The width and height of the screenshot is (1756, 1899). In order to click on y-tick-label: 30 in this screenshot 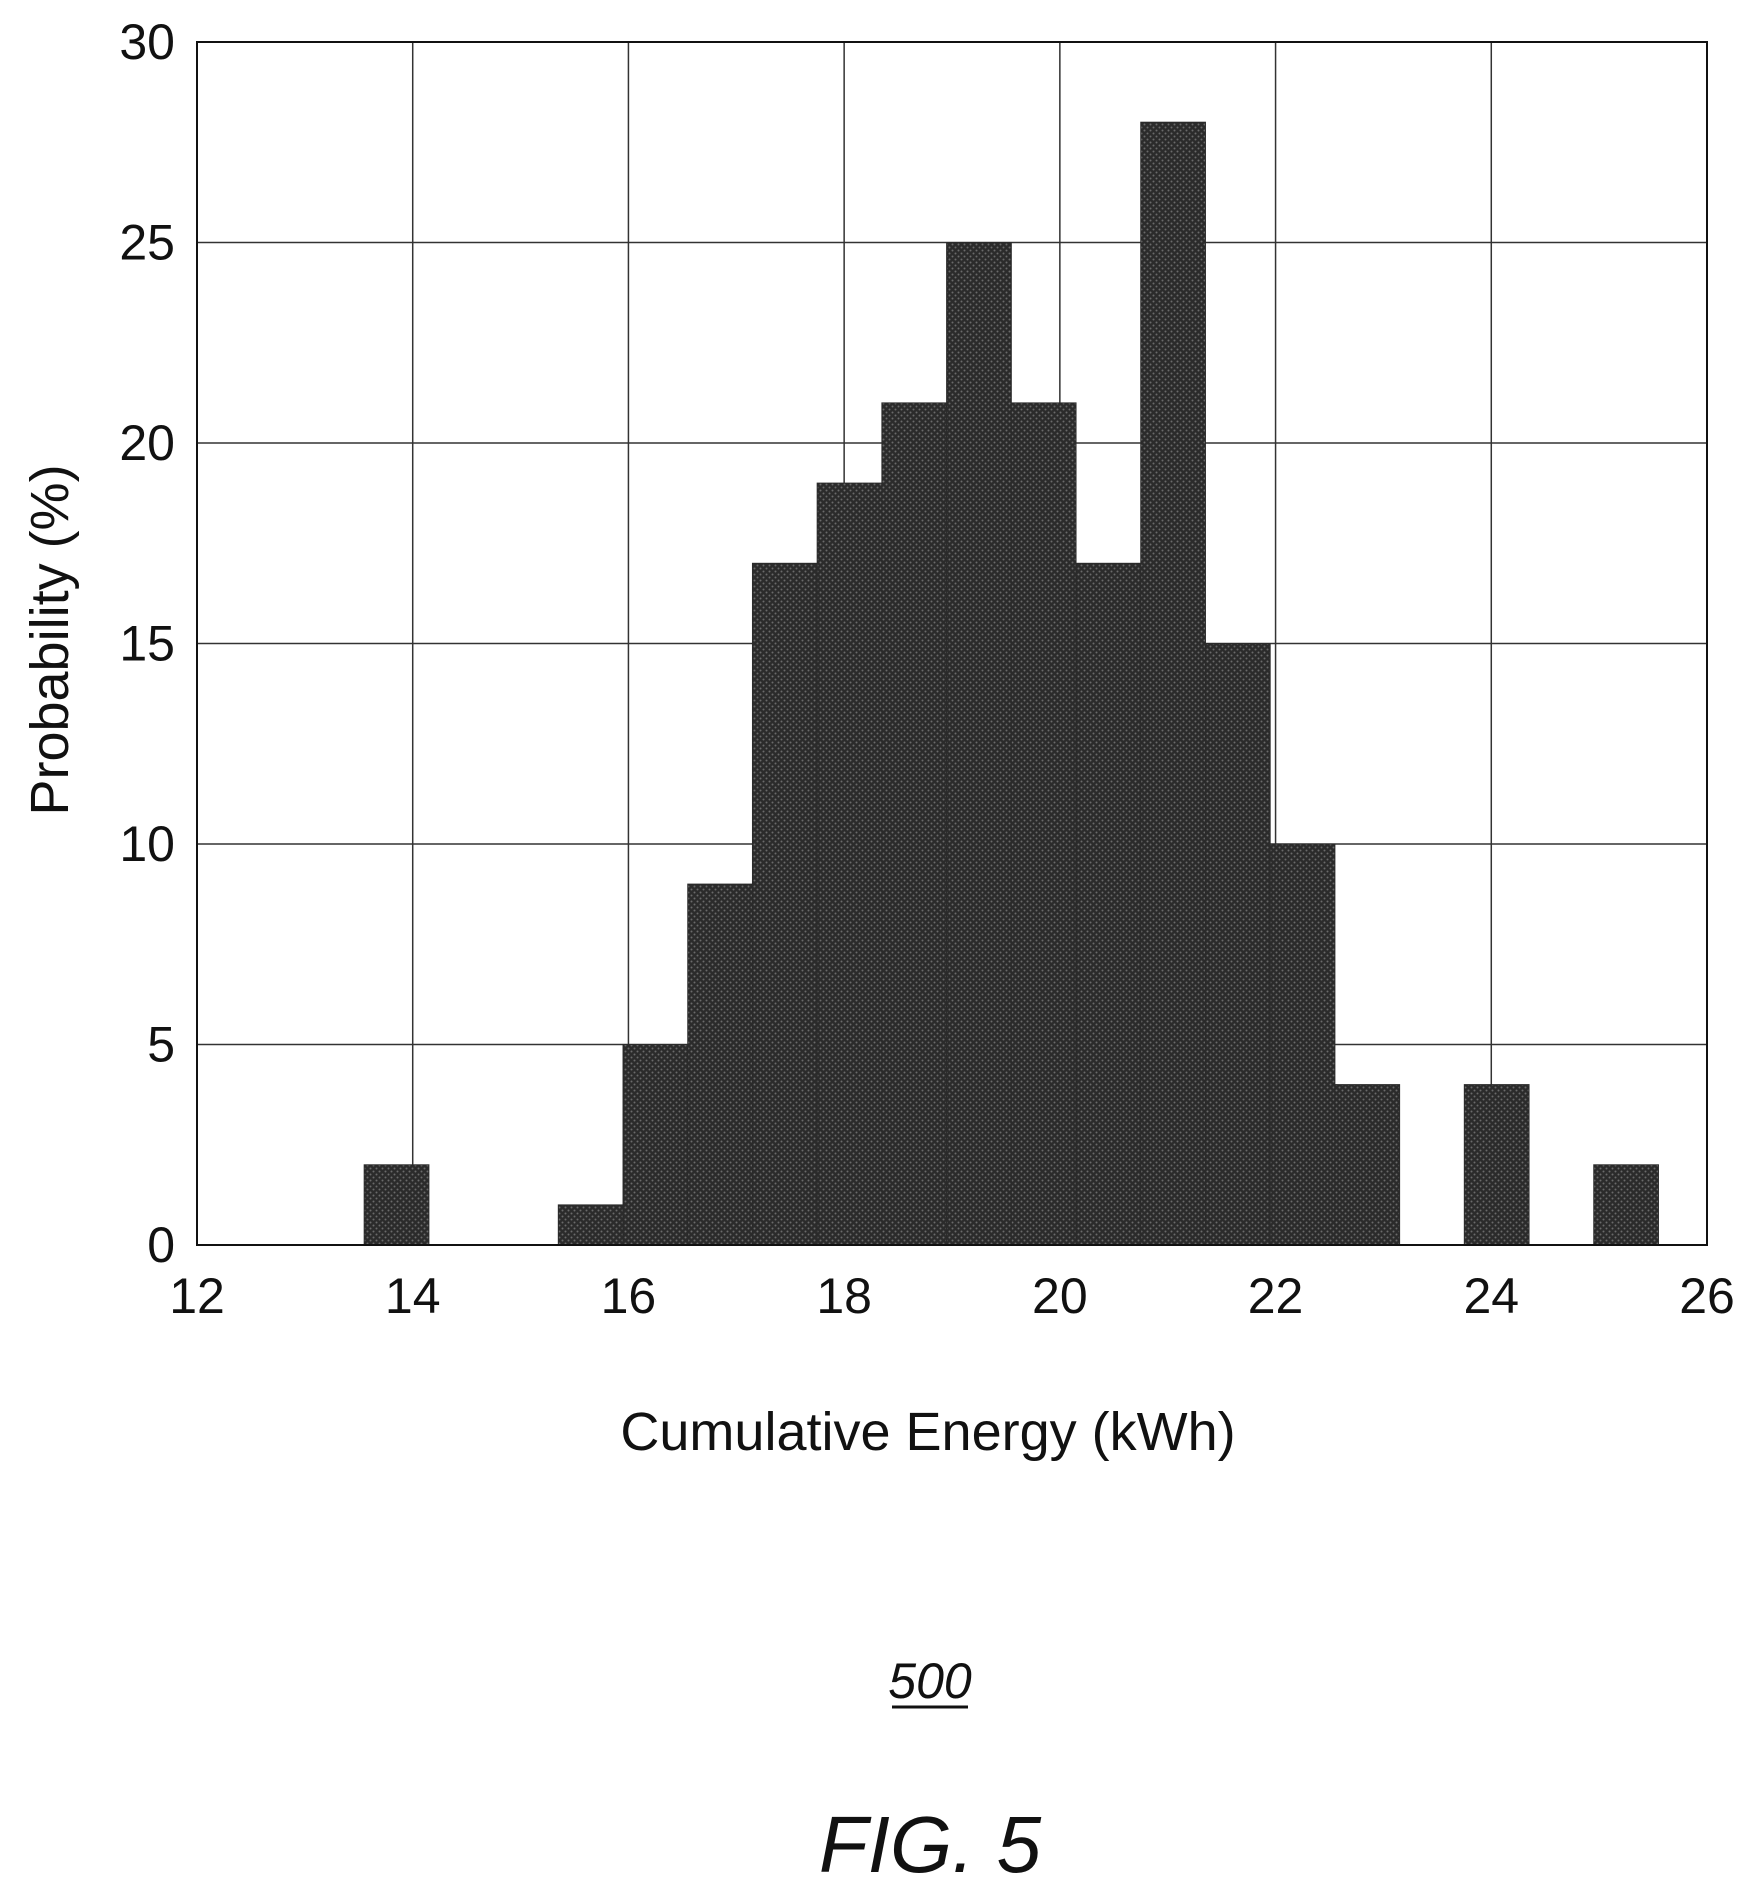, I will do `click(147, 42)`.